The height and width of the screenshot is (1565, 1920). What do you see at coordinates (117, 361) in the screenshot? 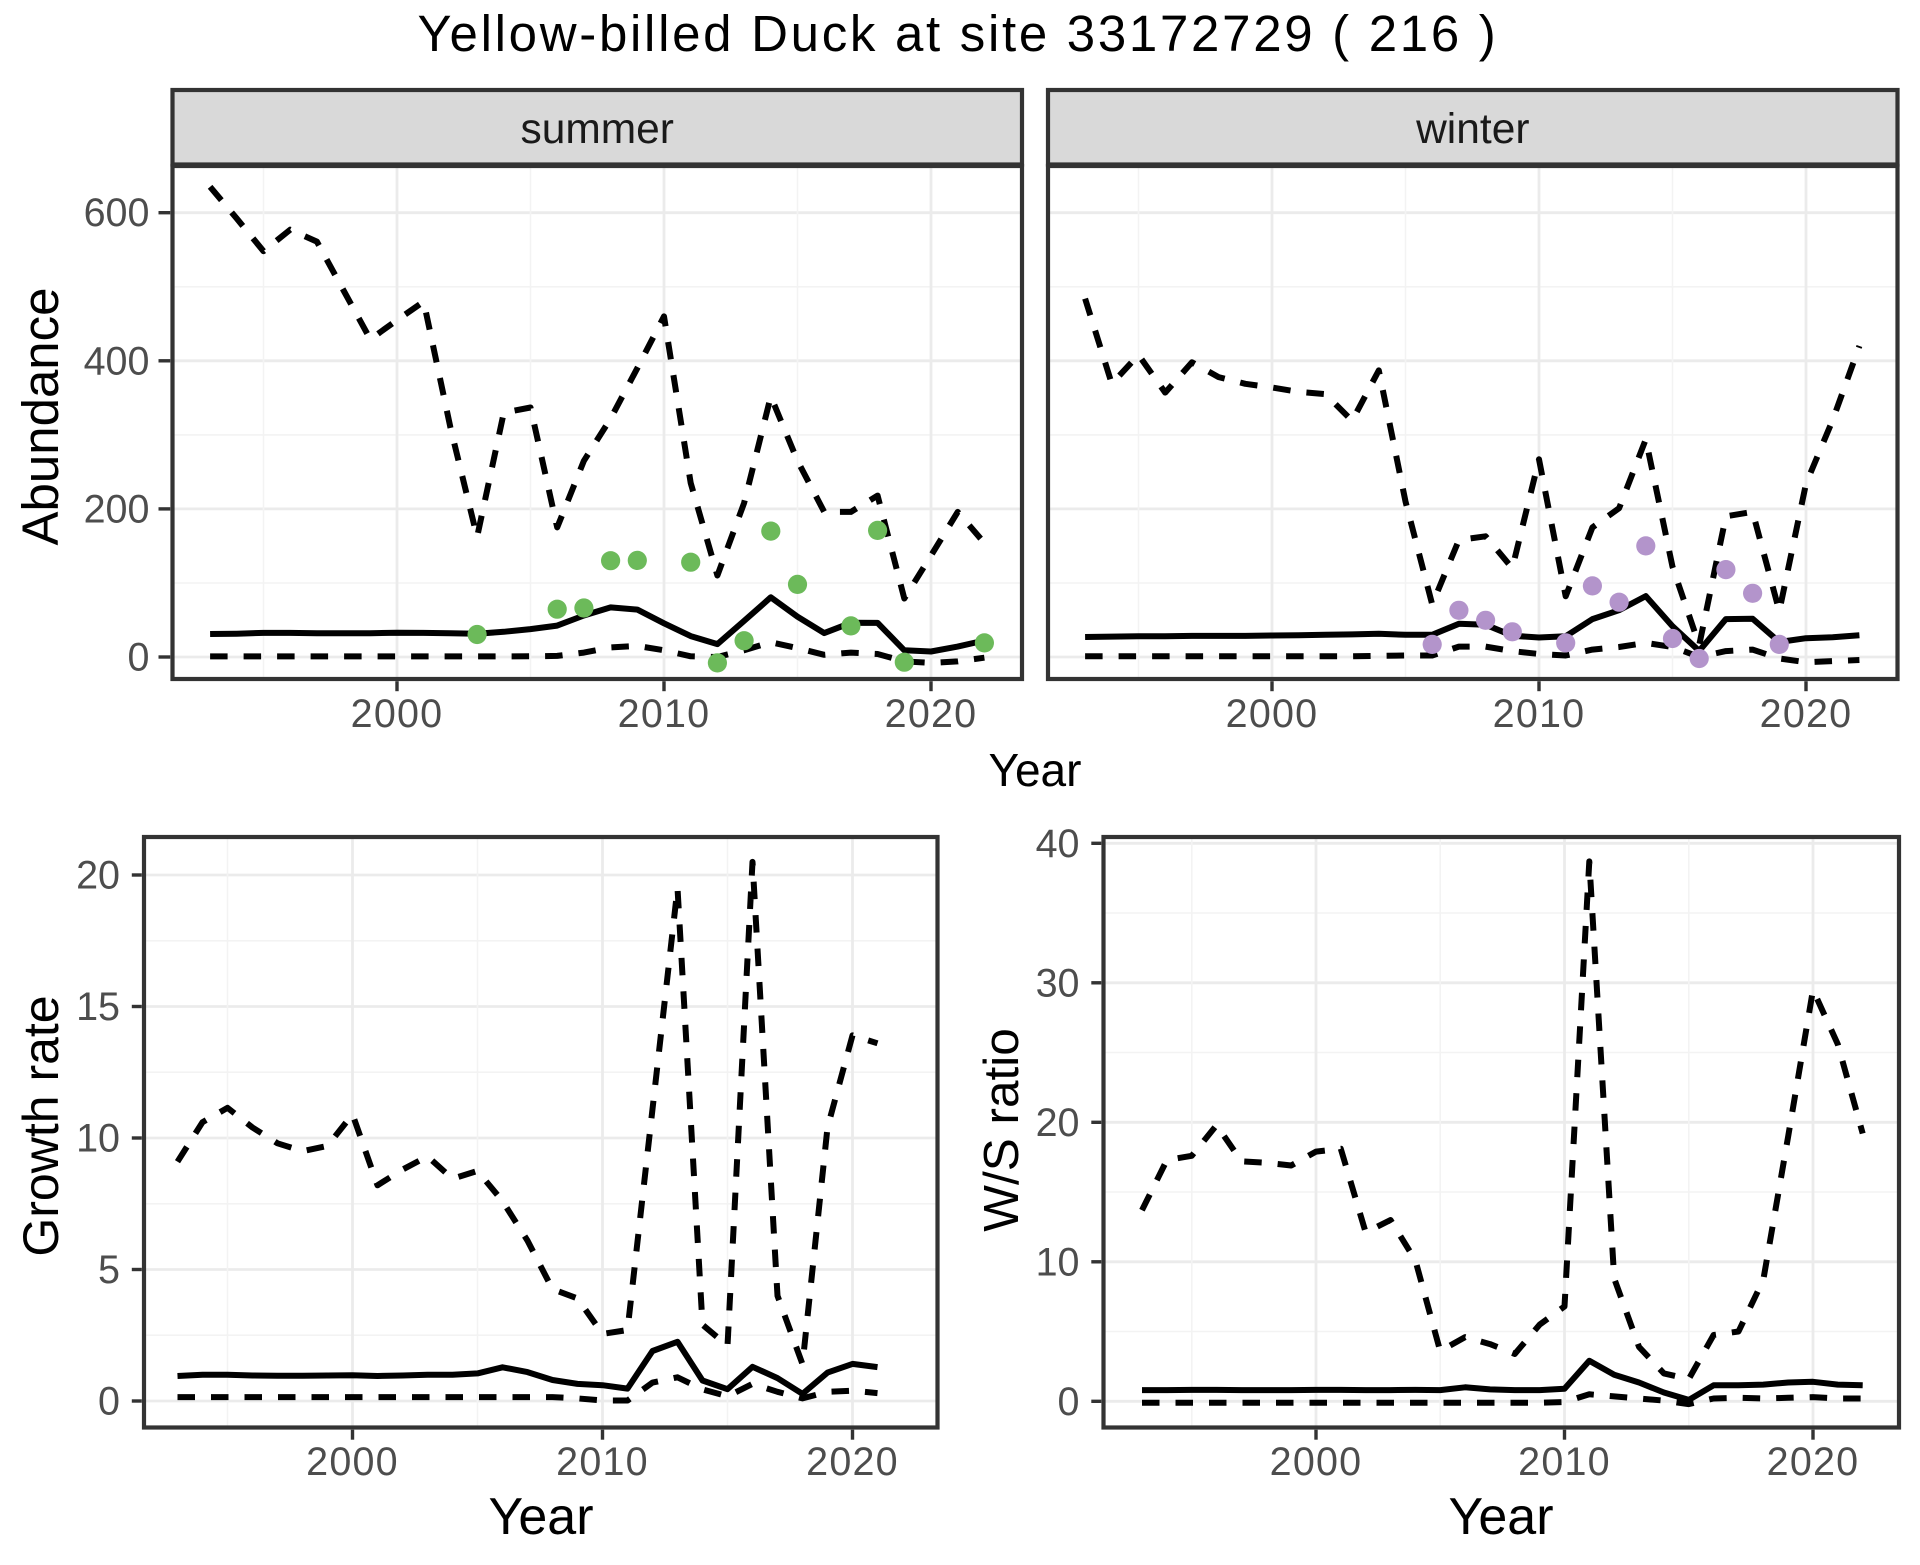
I see `svg-text: 400` at bounding box center [117, 361].